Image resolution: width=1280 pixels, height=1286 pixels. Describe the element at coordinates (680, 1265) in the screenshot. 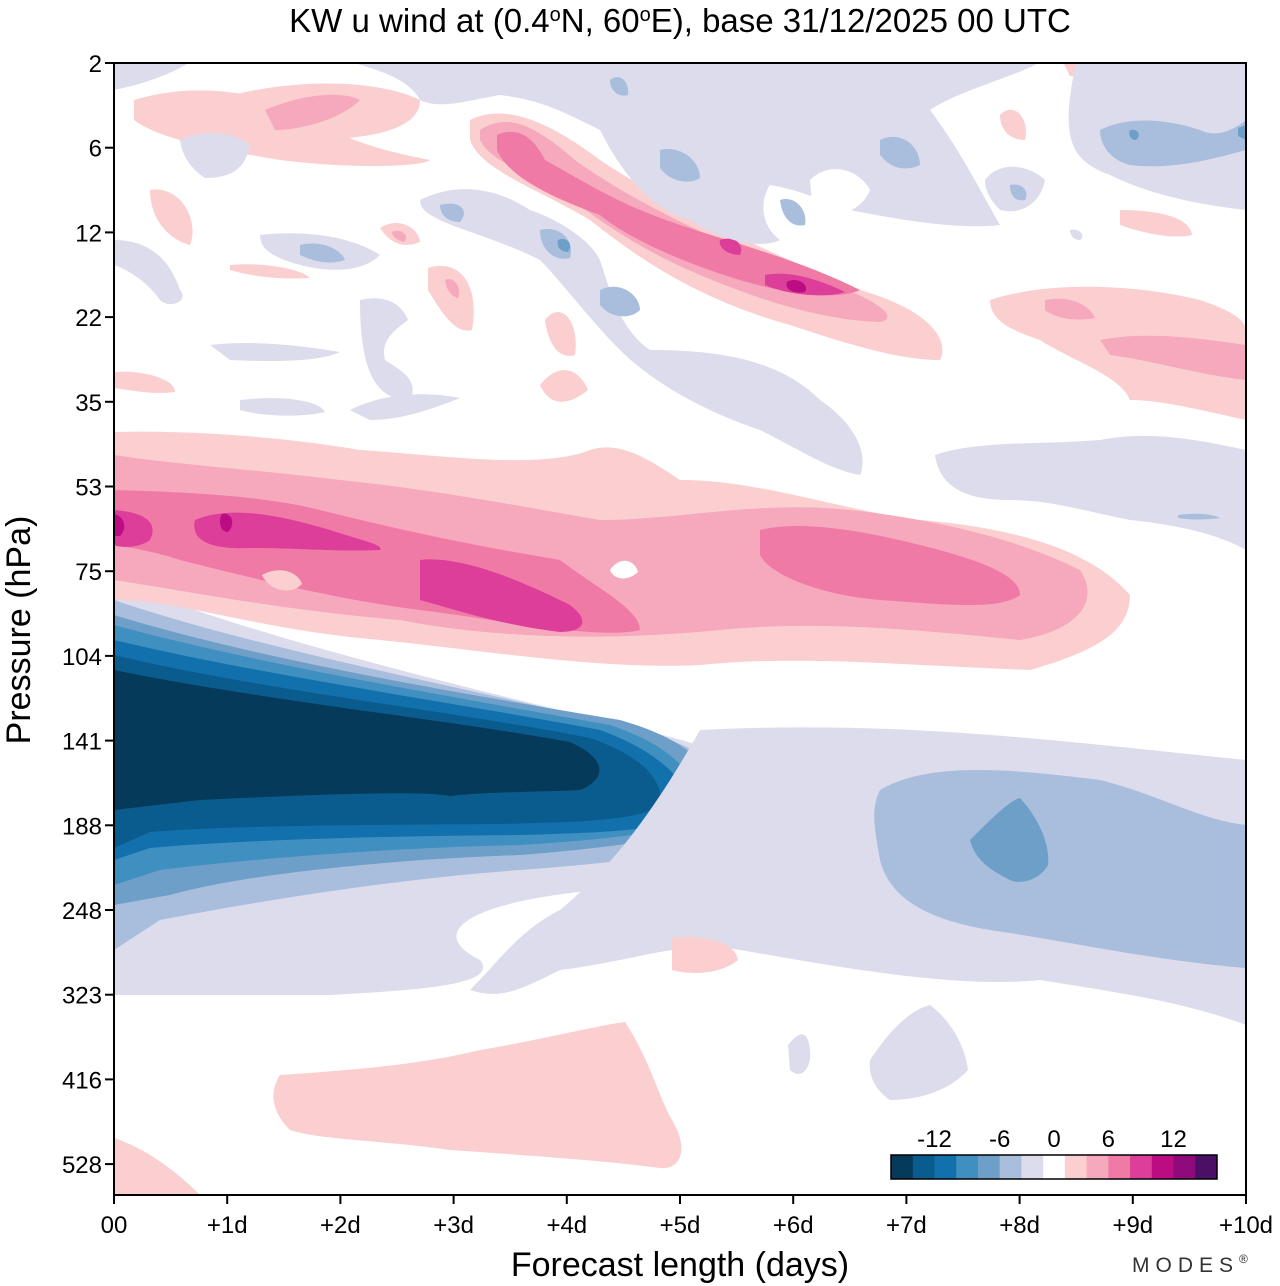

I see `x-axis-label: Forecast length (days)` at that location.